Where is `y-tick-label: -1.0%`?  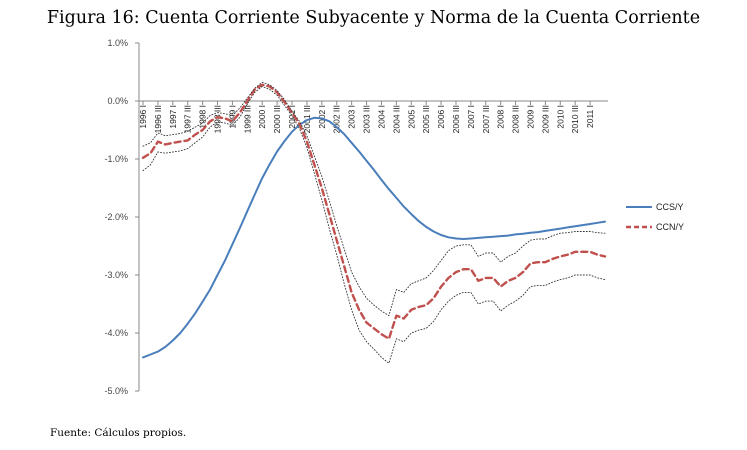 y-tick-label: -1.0% is located at coordinates (116, 159).